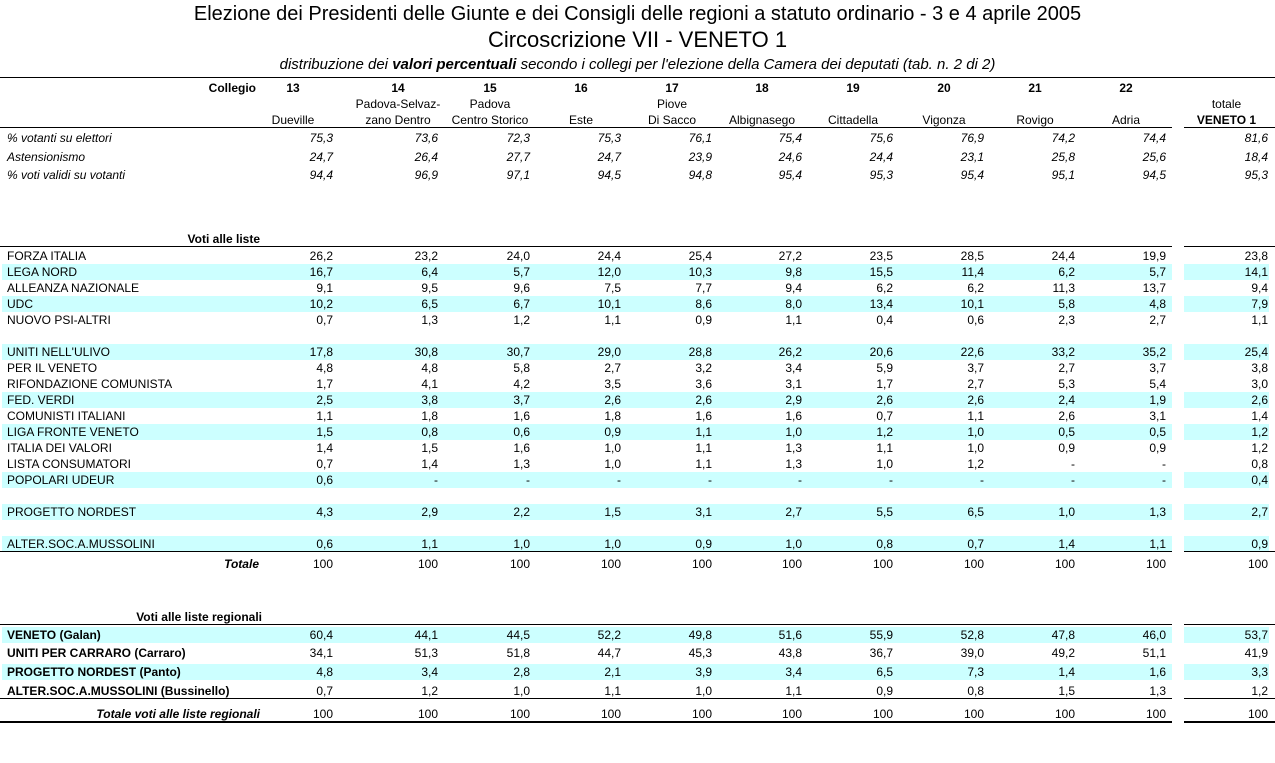  What do you see at coordinates (1259, 691) in the screenshot?
I see `total-cell: 1,2` at bounding box center [1259, 691].